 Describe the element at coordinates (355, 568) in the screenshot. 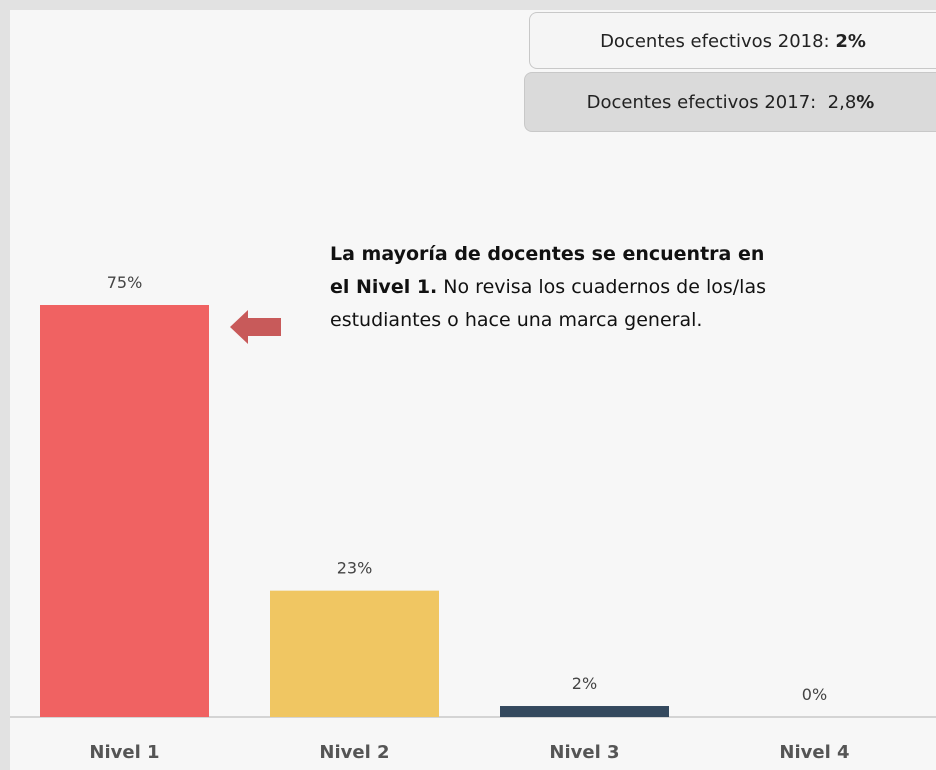

I see `value-label: 23%` at that location.